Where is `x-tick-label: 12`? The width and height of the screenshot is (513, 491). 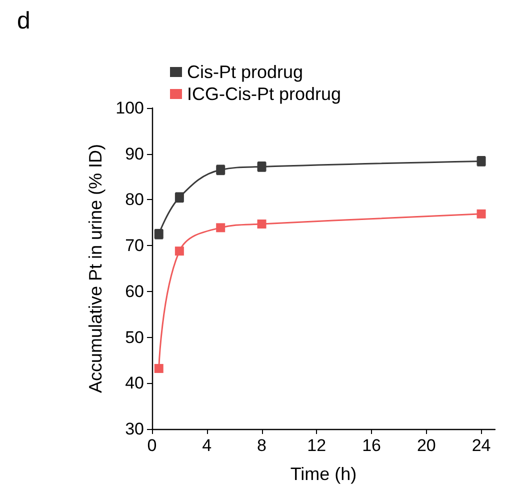 x-tick-label: 12 is located at coordinates (316, 445).